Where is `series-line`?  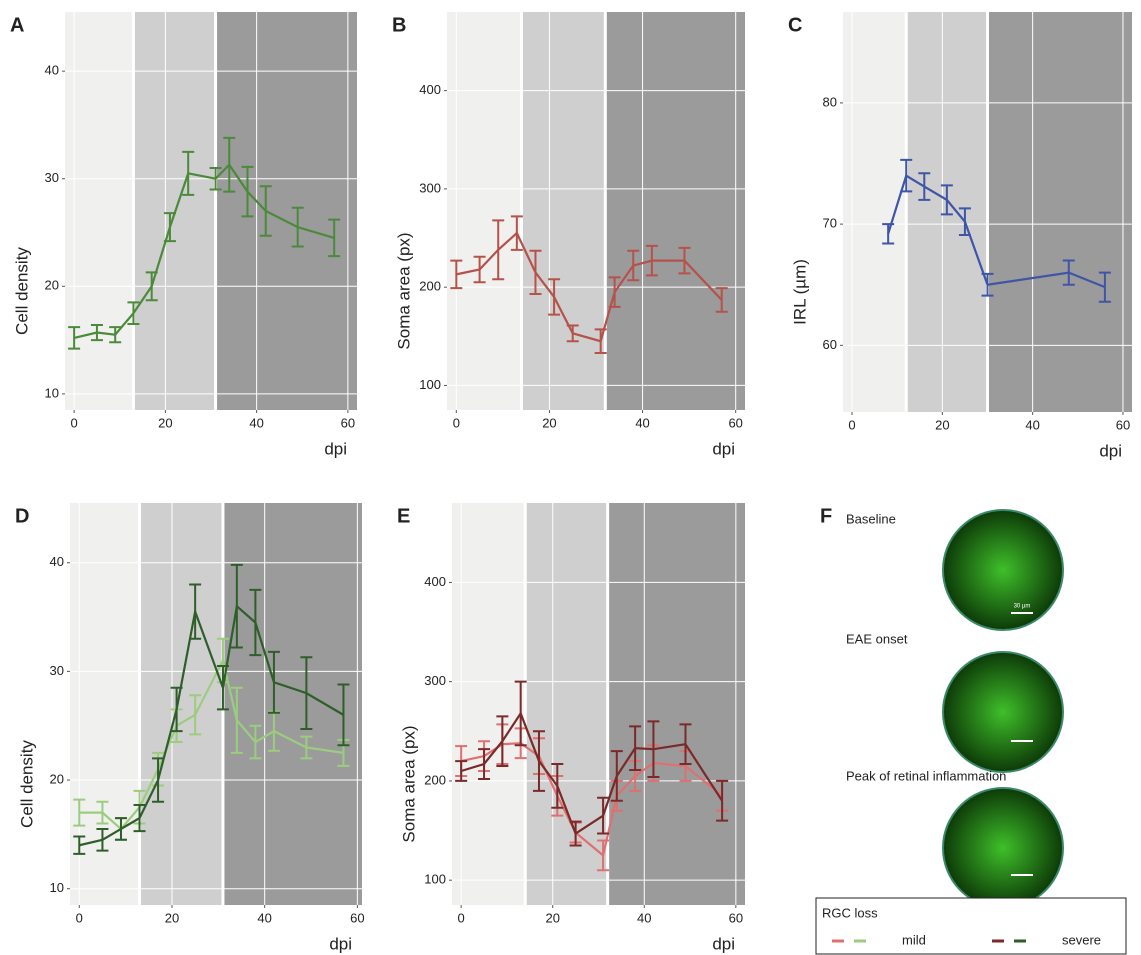 series-line is located at coordinates (996, 231).